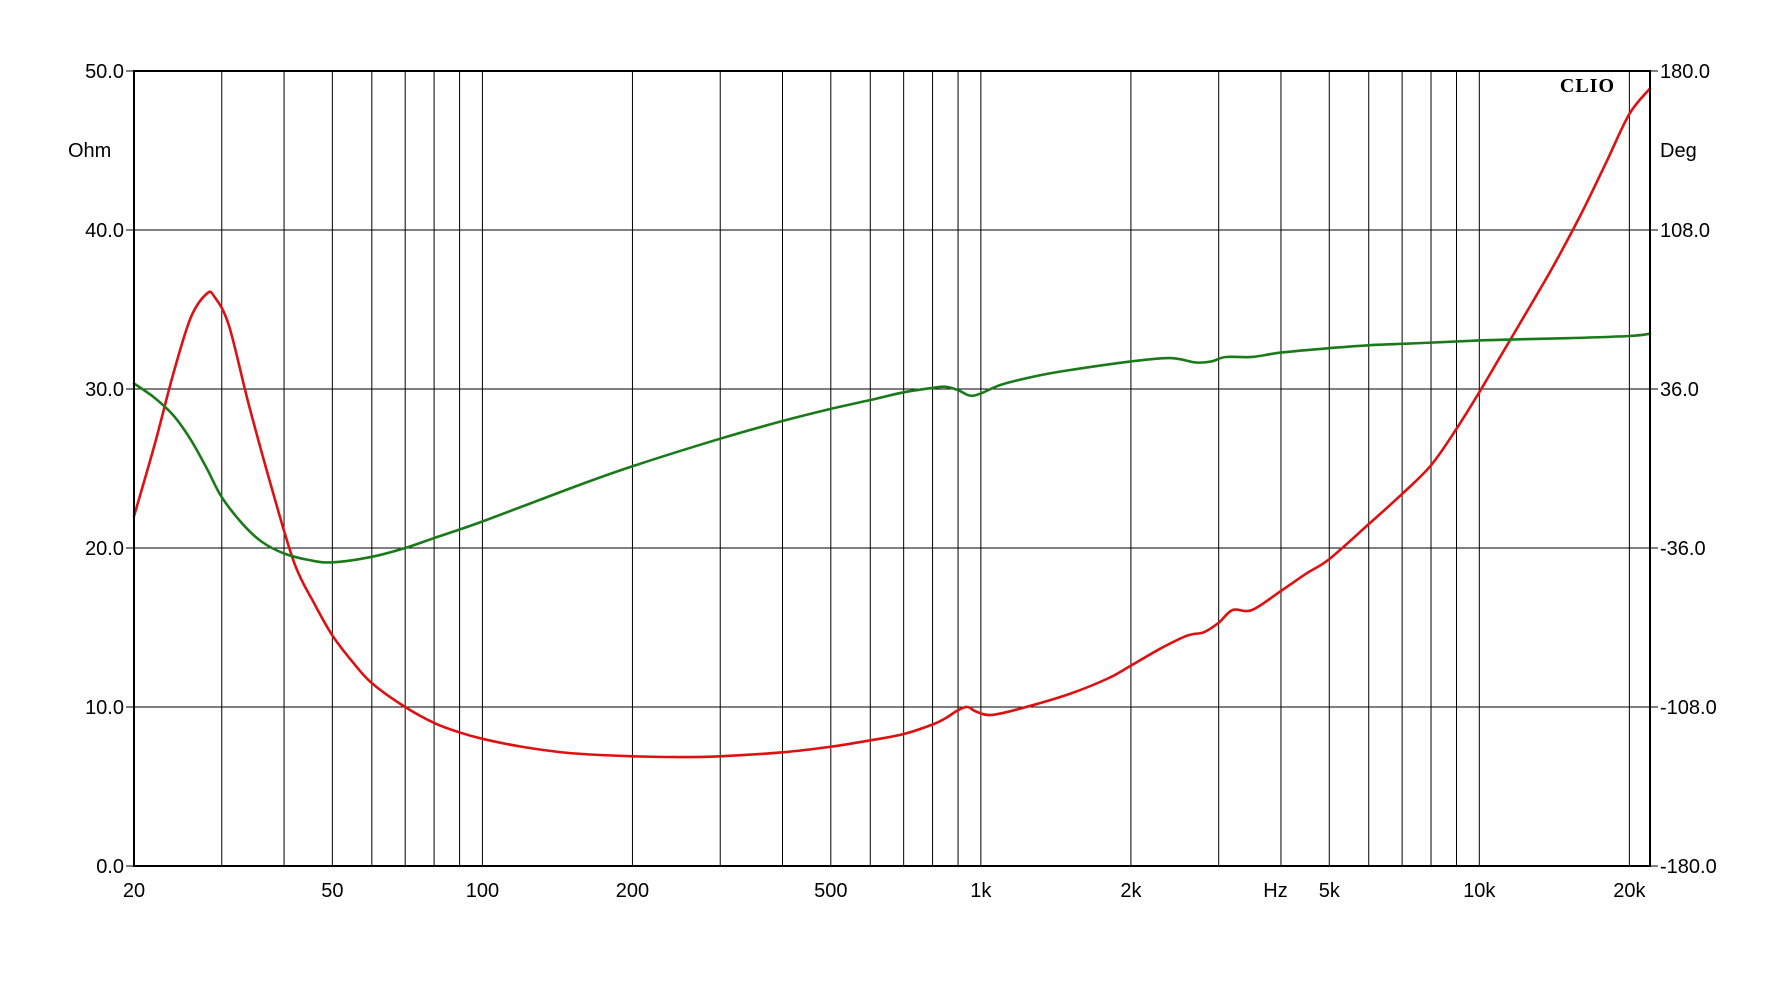  What do you see at coordinates (1678, 151) in the screenshot?
I see `right-axis-unit-label: Deg` at bounding box center [1678, 151].